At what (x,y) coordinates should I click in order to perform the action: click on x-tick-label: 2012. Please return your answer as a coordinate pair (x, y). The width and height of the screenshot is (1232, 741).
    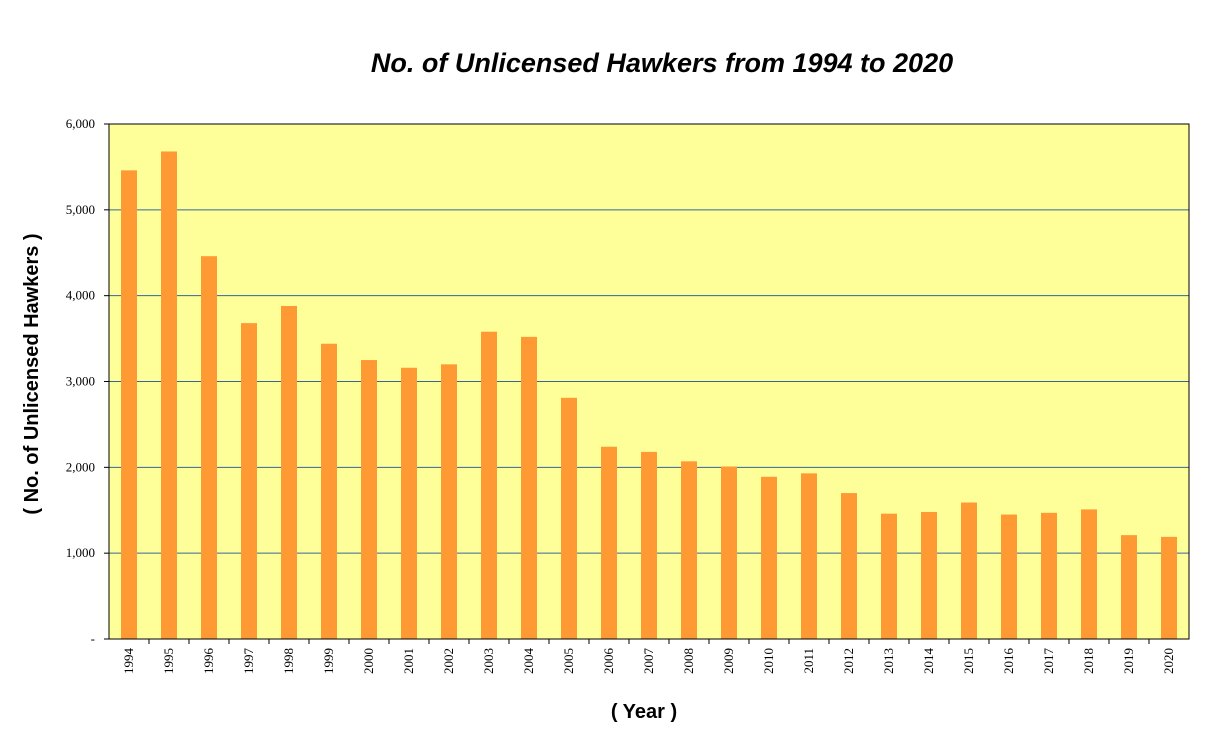
    Looking at the image, I should click on (848, 661).